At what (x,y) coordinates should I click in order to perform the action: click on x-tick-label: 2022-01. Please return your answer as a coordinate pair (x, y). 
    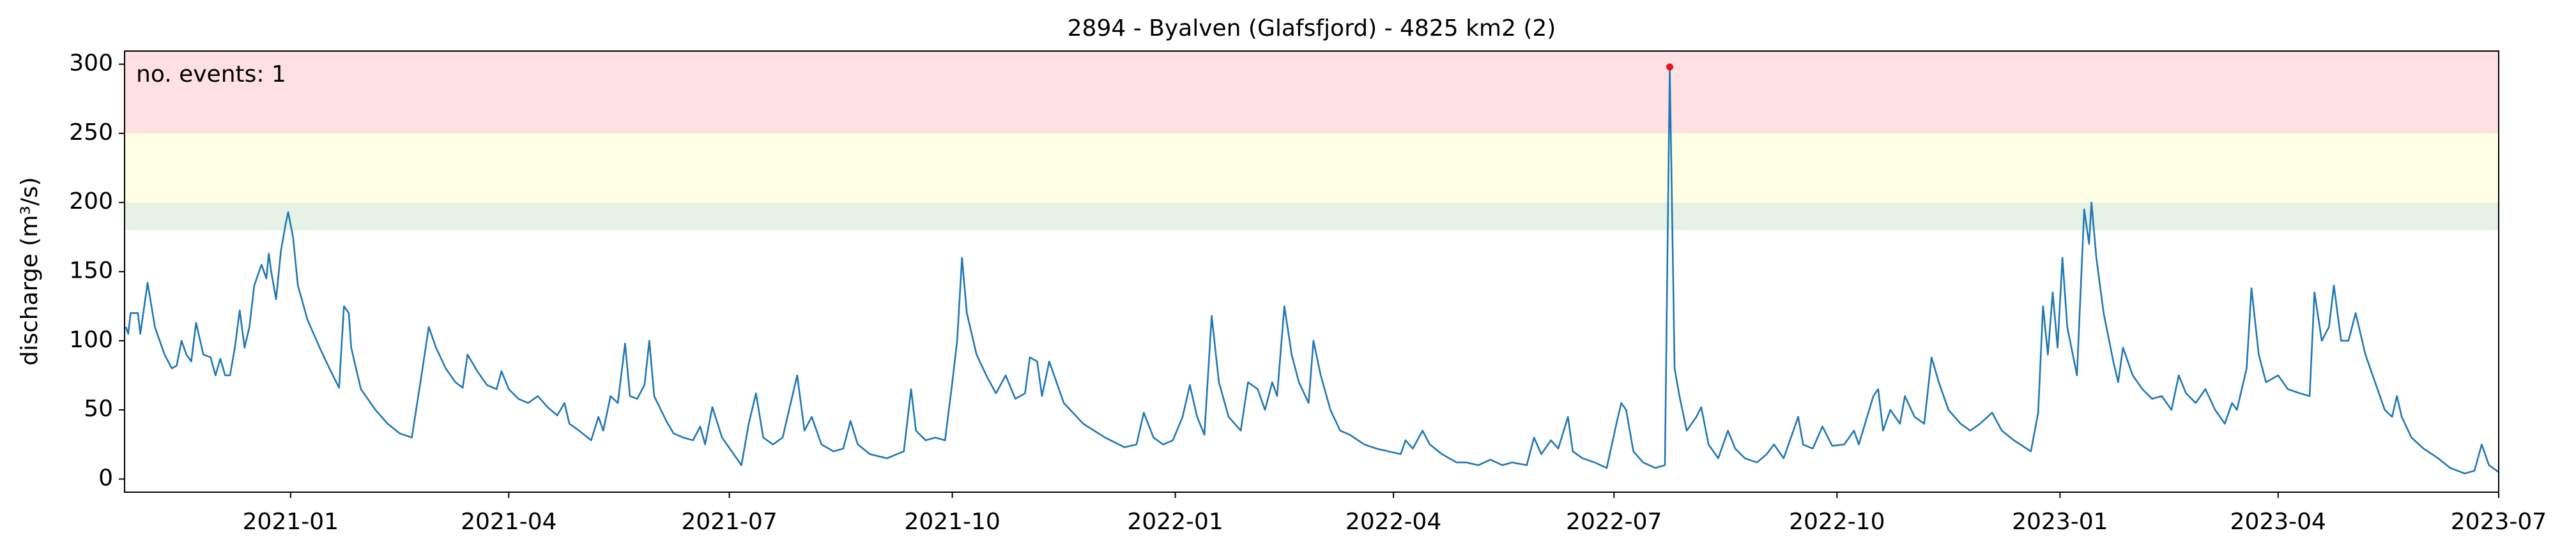
    Looking at the image, I should click on (1175, 522).